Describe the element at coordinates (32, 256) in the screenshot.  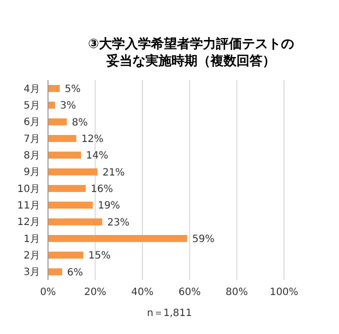
I see `y-tick-label: 2月` at that location.